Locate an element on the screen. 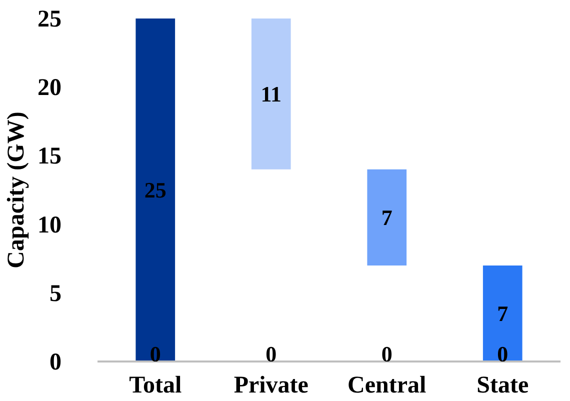 Image resolution: width=570 pixels, height=401 pixels. x-tick-label: Private is located at coordinates (271, 385).